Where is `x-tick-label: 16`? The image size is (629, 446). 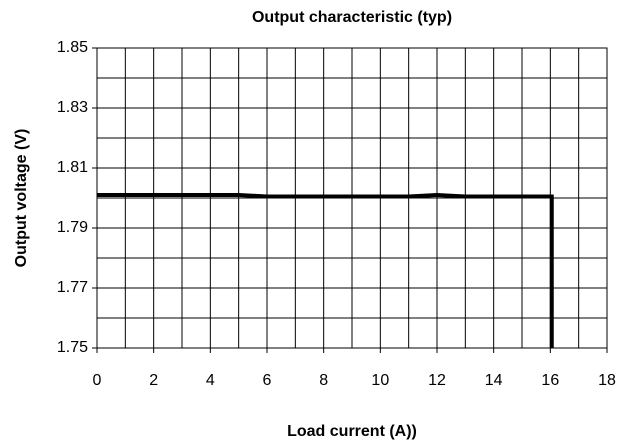
x-tick-label: 16 is located at coordinates (550, 380).